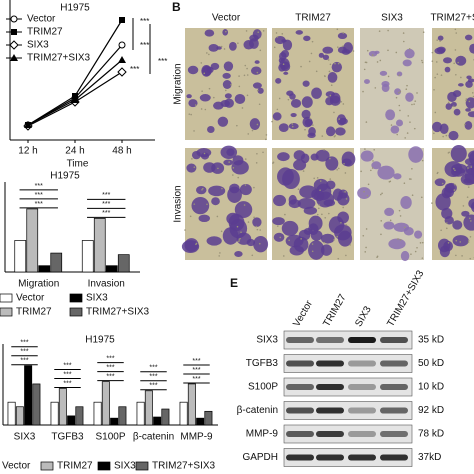 Image resolution: width=474 pixels, height=474 pixels. What do you see at coordinates (429, 457) in the screenshot?
I see `size-label: 37kD` at bounding box center [429, 457].